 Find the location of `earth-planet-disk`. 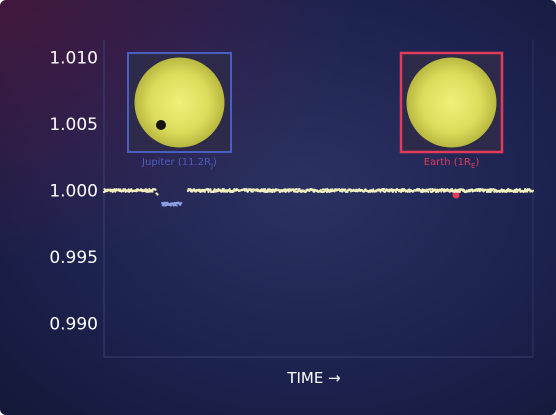

earth-planet-disk is located at coordinates (456, 195).